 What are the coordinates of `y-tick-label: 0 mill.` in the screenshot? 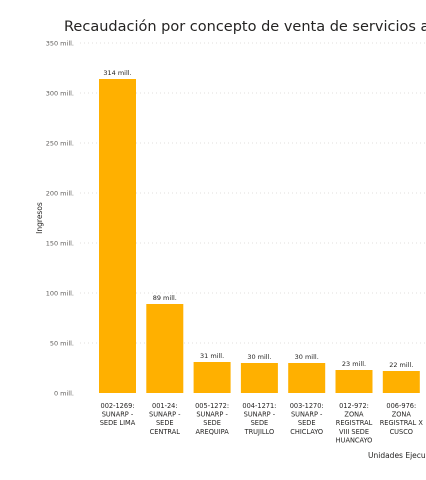 It's located at (64, 393).